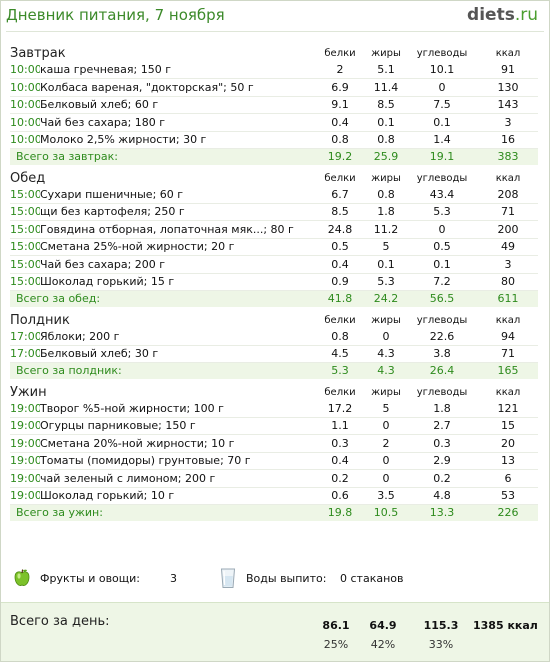 The height and width of the screenshot is (662, 550). What do you see at coordinates (442, 212) in the screenshot?
I see `food-carbs: 5.3` at bounding box center [442, 212].